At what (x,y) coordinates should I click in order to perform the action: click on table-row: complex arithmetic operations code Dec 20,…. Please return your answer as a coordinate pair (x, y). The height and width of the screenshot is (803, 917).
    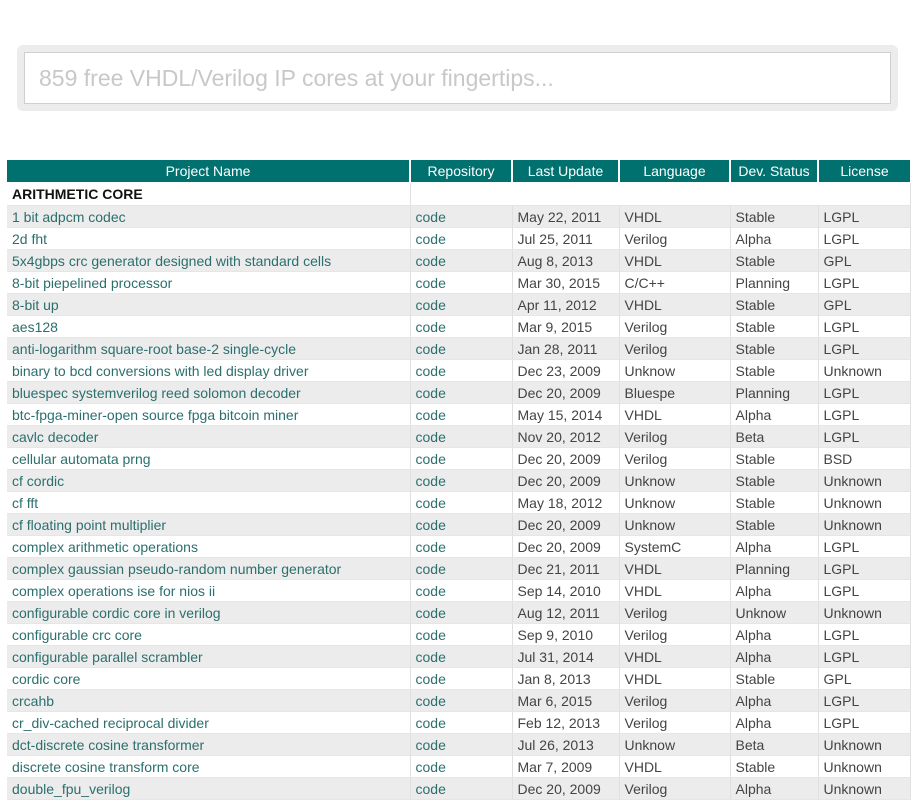
    Looking at the image, I should click on (459, 546).